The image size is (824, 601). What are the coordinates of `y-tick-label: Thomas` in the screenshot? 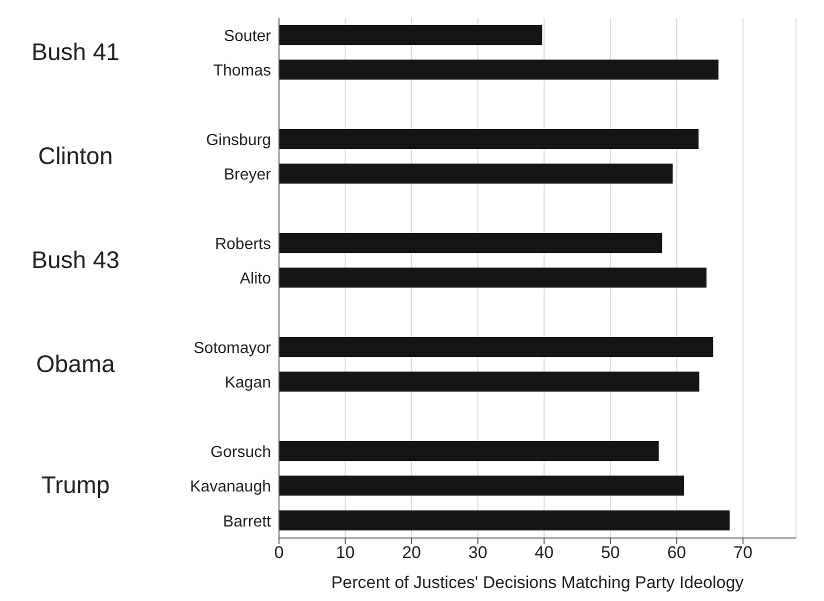 It's located at (242, 71).